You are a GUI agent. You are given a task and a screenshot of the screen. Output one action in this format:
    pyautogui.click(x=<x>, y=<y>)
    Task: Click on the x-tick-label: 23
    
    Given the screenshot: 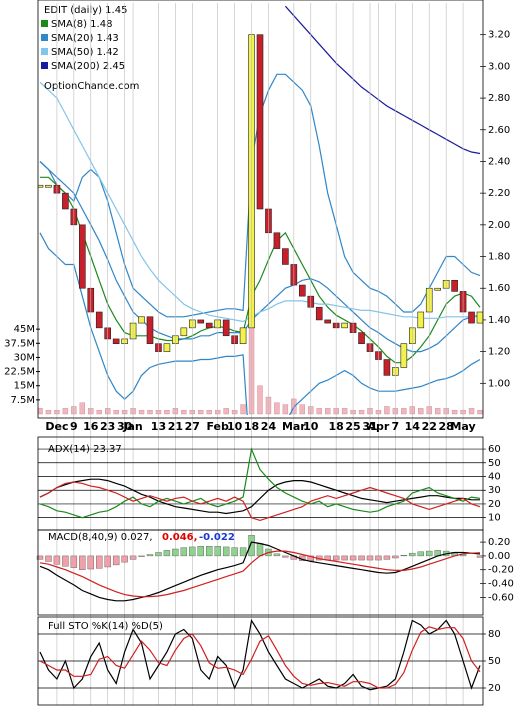 What is the action you would take?
    pyautogui.click(x=107, y=426)
    